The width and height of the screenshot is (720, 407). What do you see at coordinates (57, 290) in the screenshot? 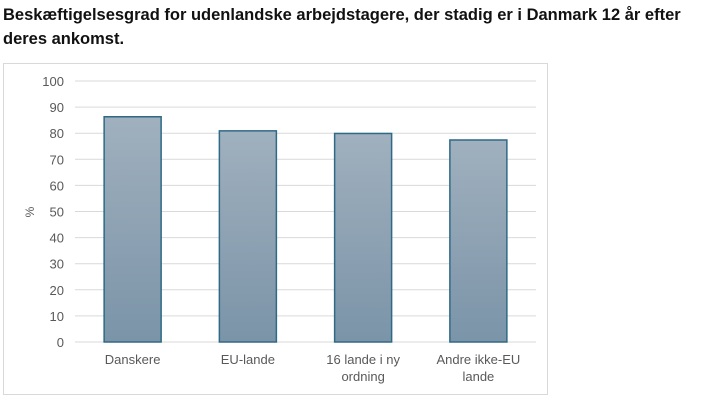
I see `y-tick-label: 20` at bounding box center [57, 290].